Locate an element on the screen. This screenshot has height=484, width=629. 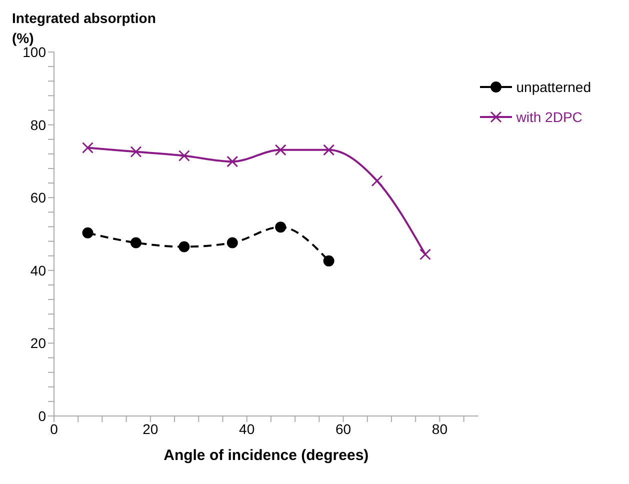
legend-label: with 2DPC is located at coordinates (549, 117).